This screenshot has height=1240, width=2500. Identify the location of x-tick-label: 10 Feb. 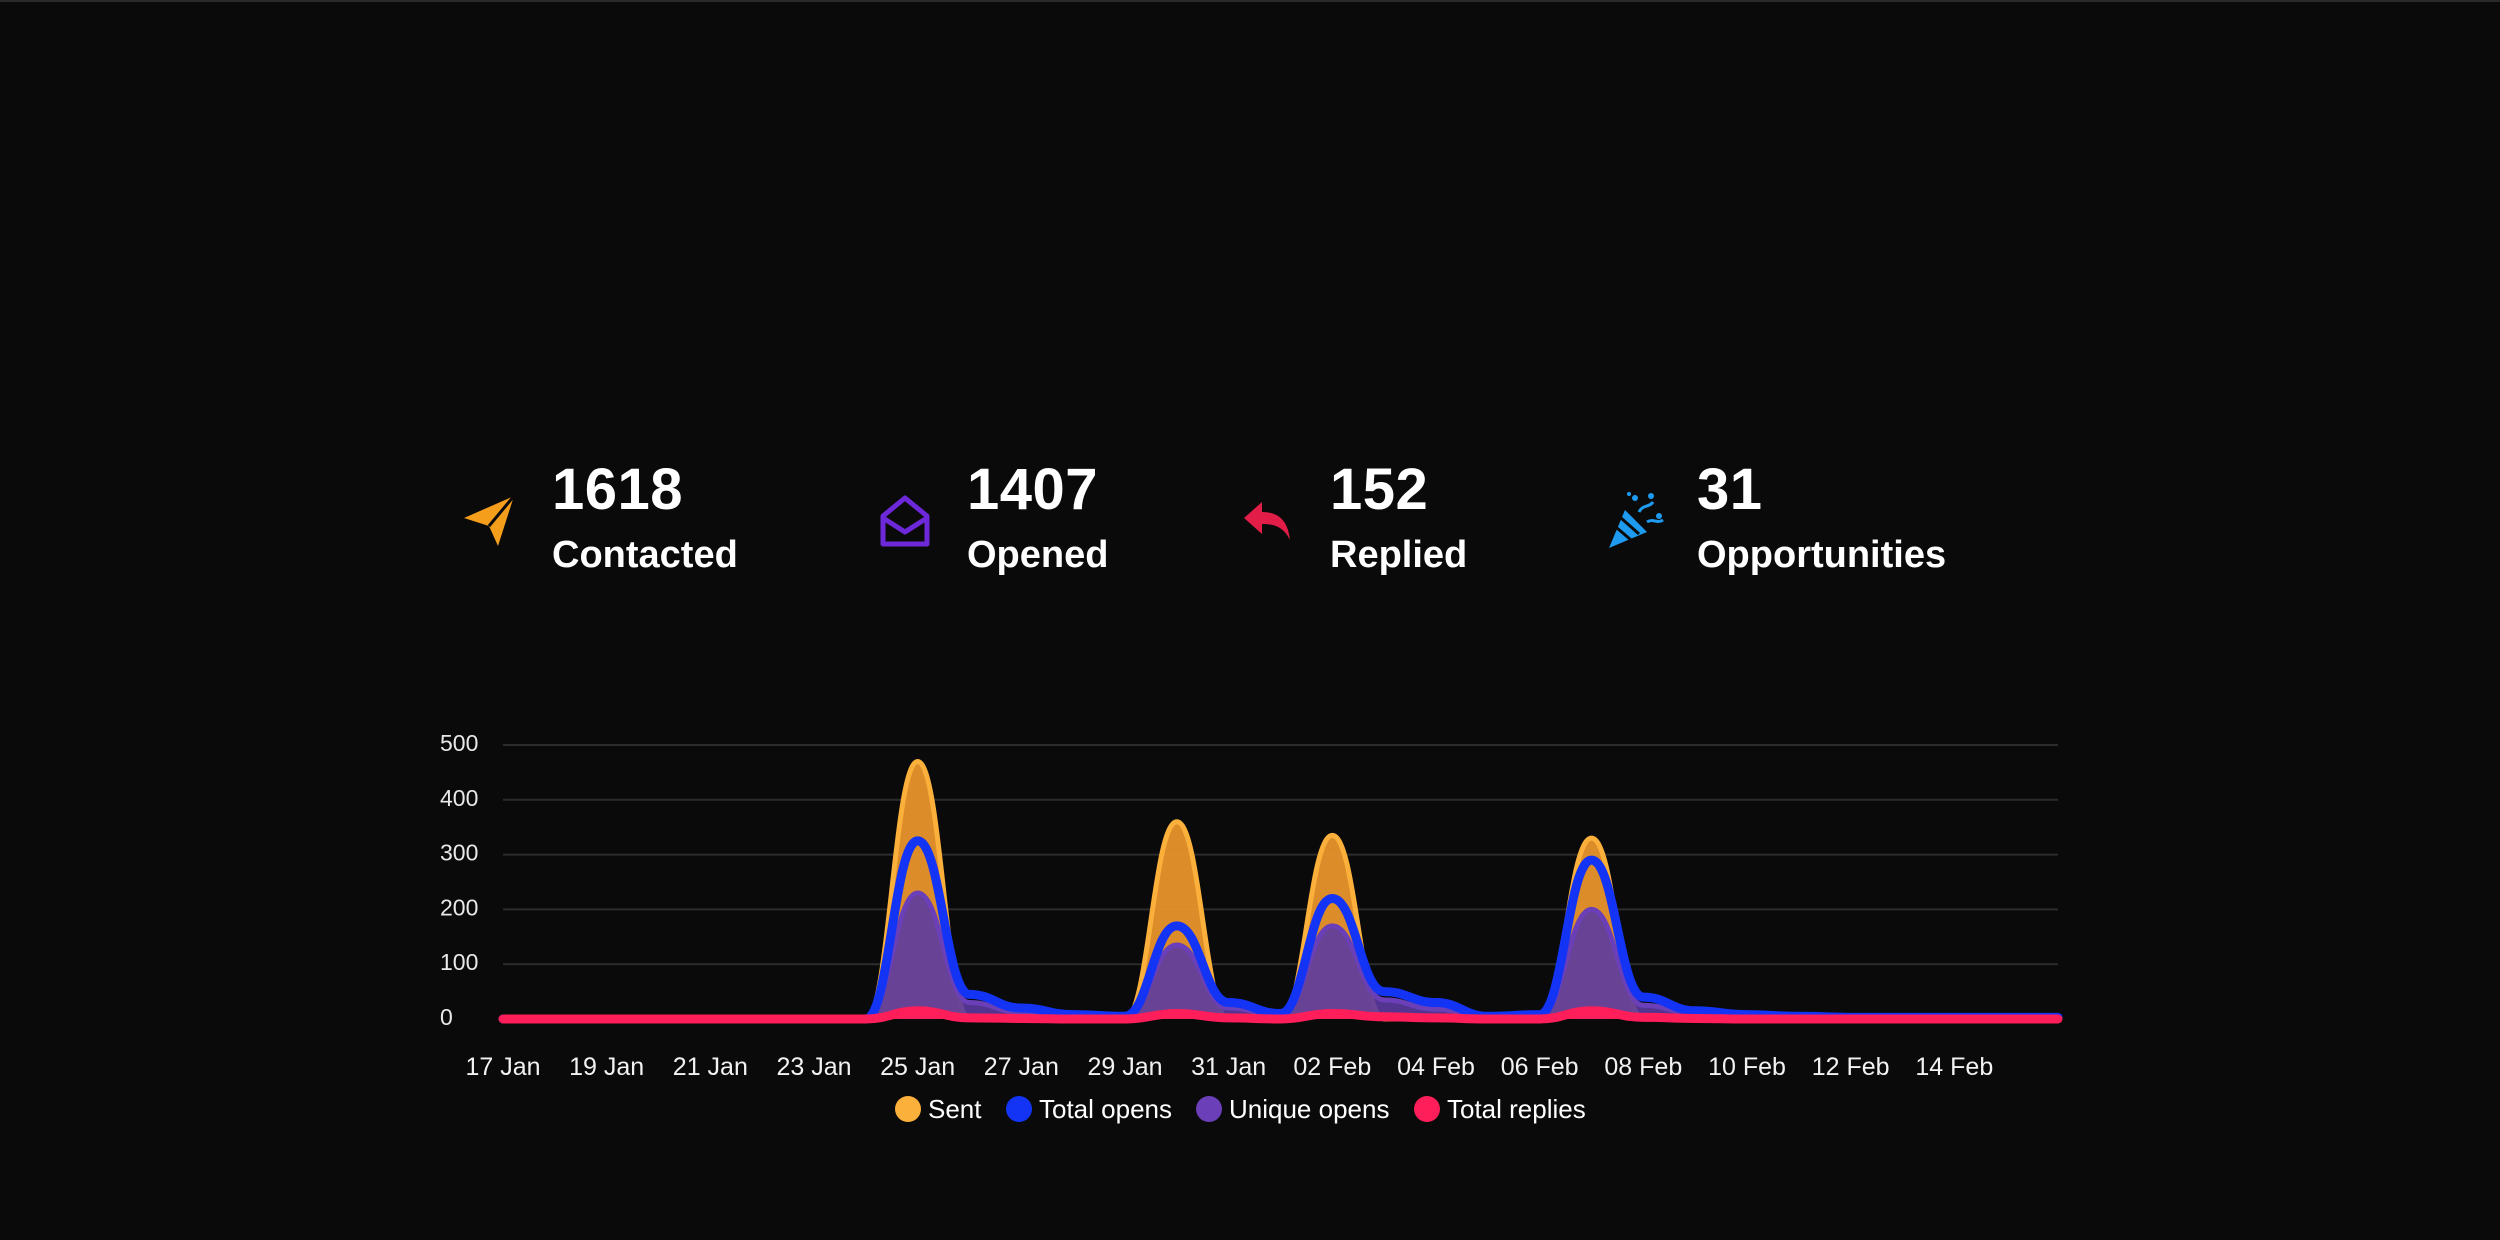
(1747, 1067).